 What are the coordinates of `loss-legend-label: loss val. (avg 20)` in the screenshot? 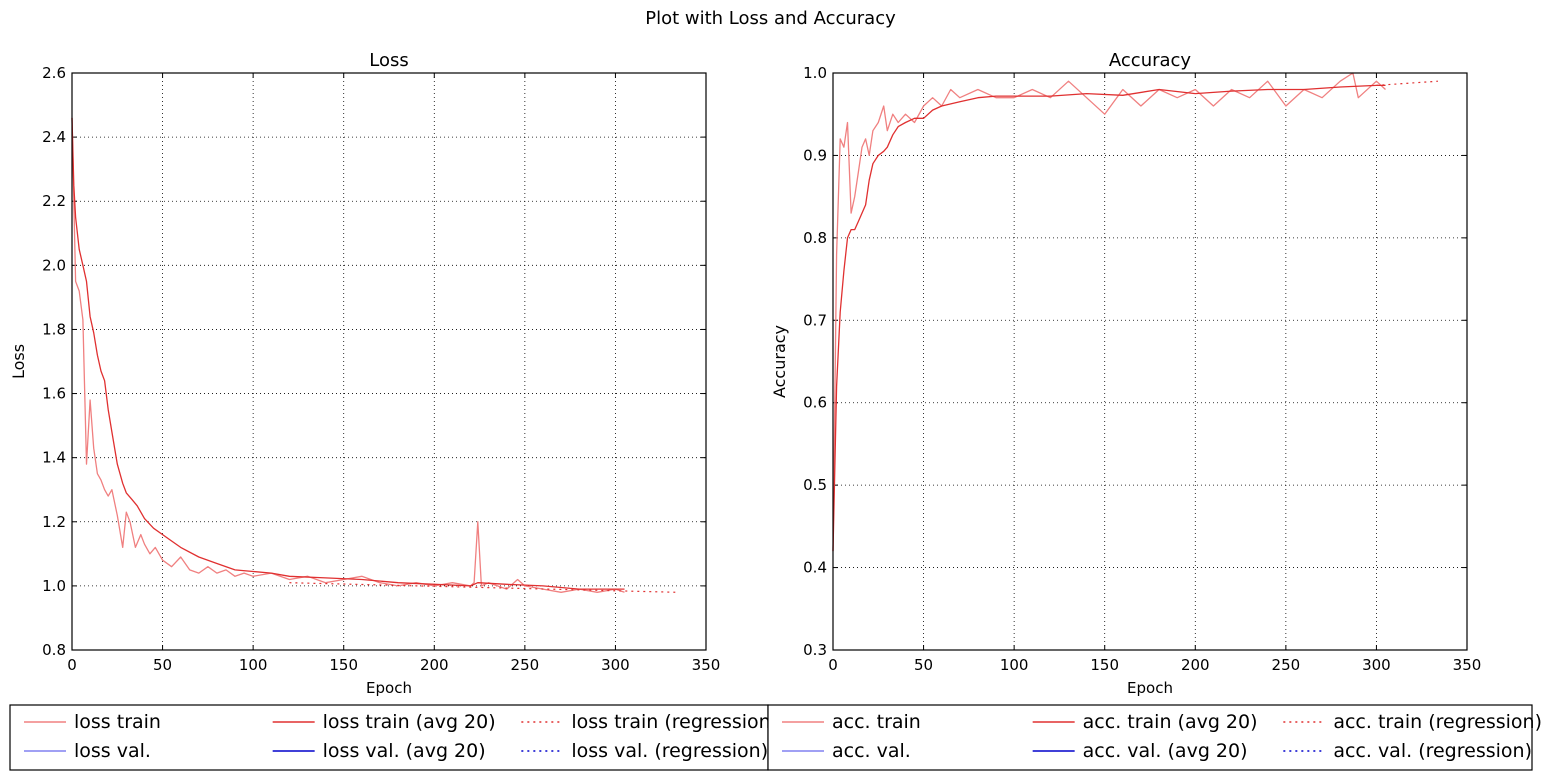 It's located at (404, 751).